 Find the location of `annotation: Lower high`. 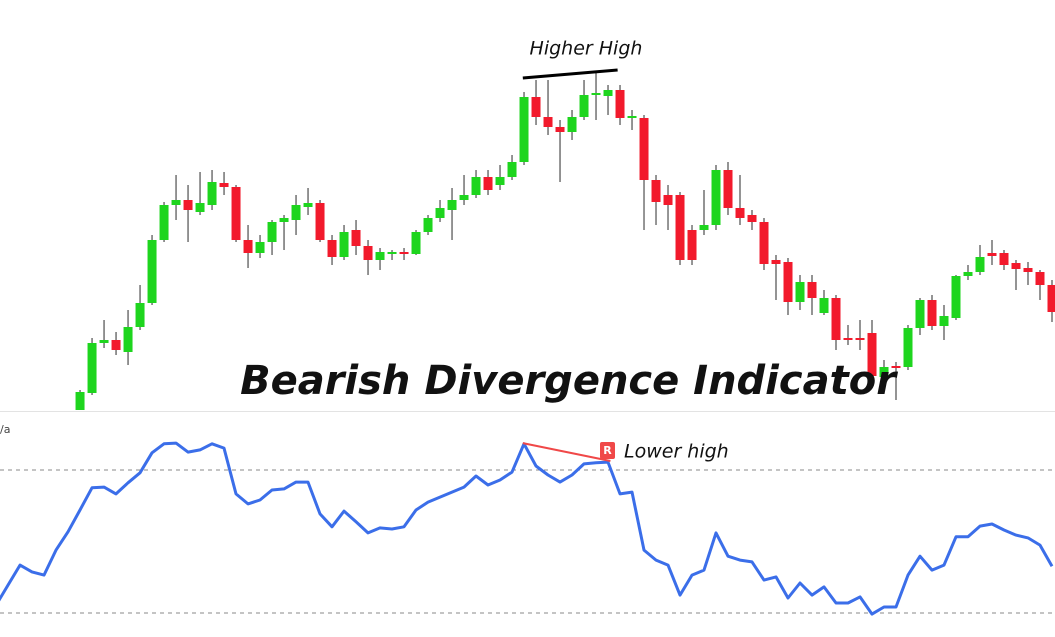

annotation: Lower high is located at coordinates (676, 452).